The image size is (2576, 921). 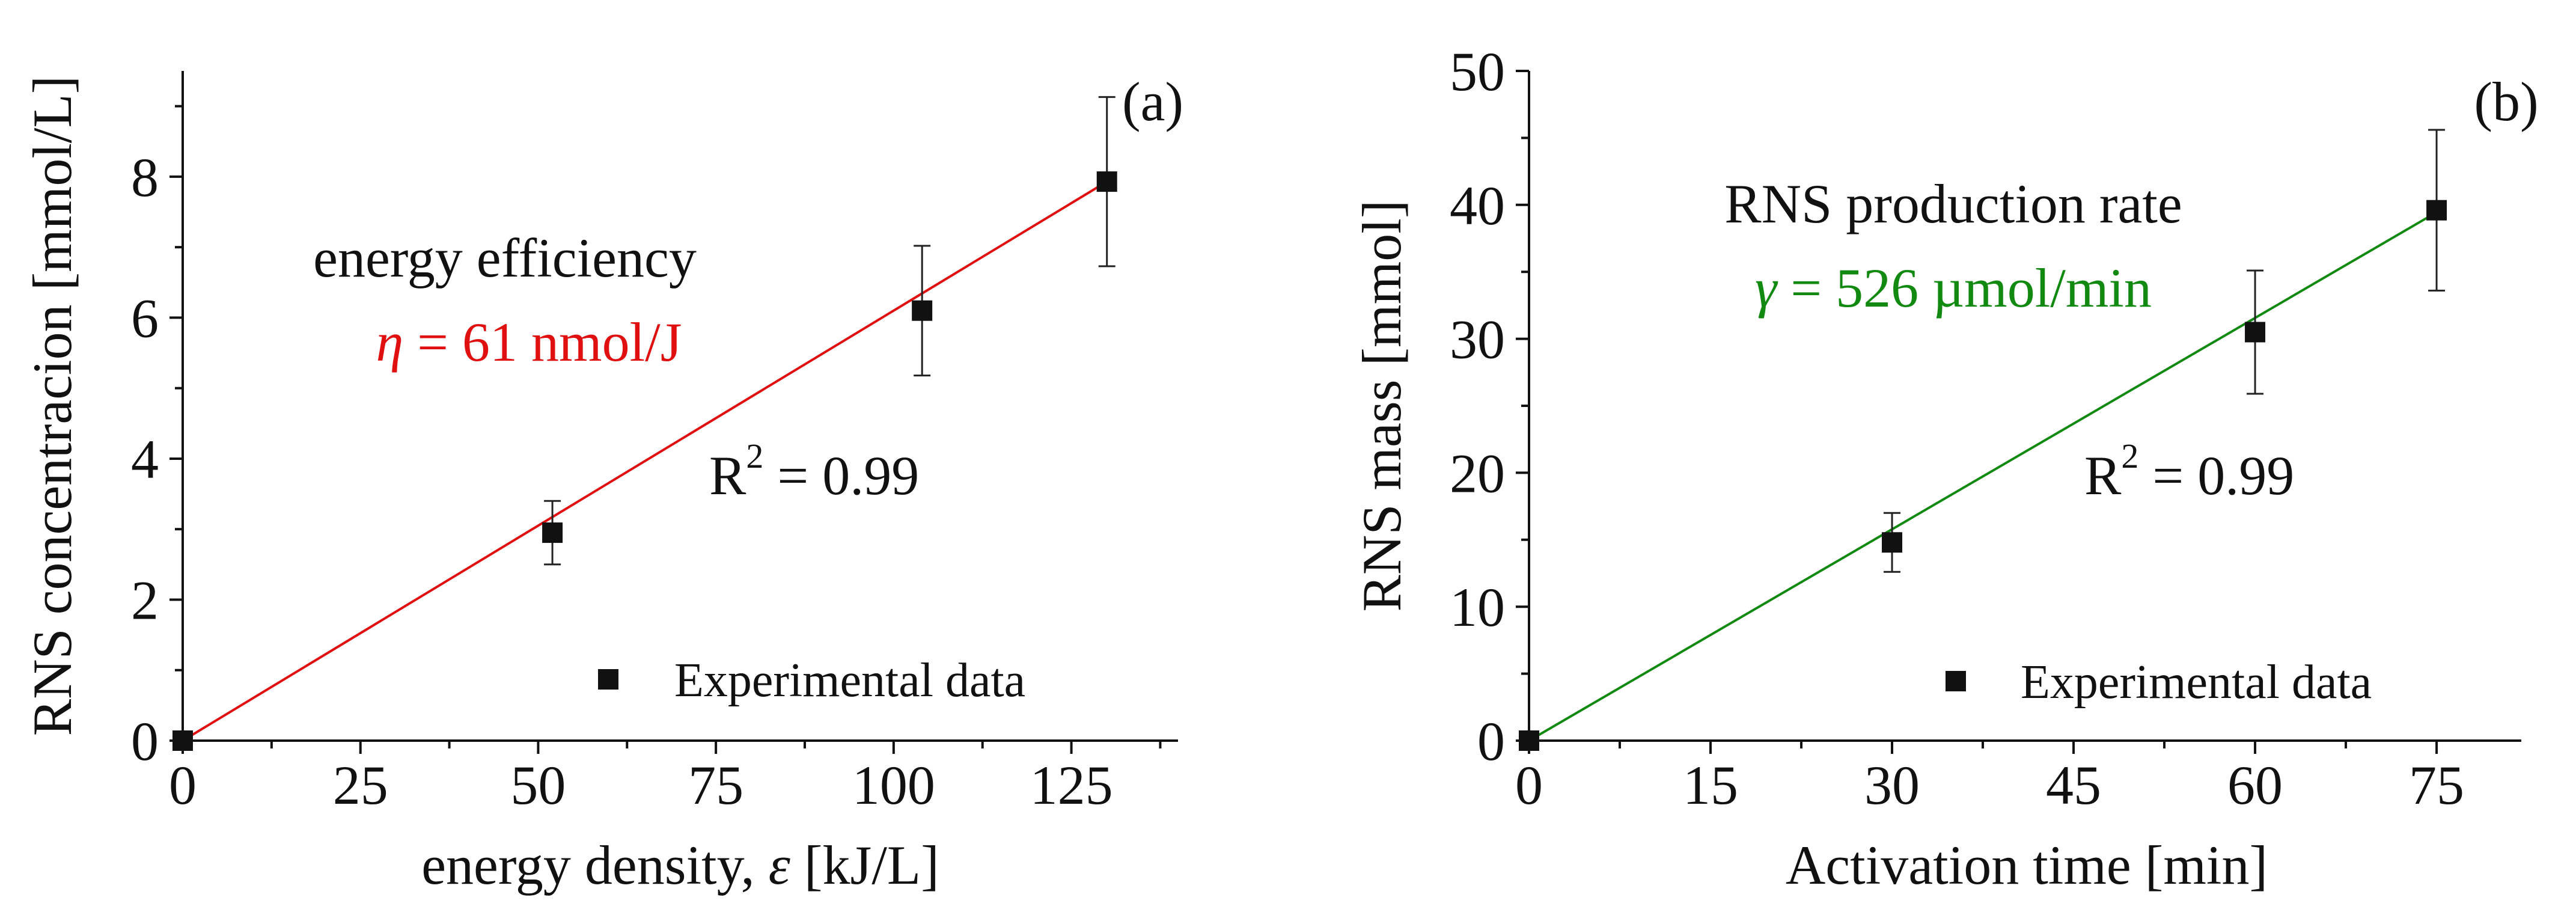 I want to click on panel-b-rate-value: γ = 526 µmol/min, so click(x=1953, y=288).